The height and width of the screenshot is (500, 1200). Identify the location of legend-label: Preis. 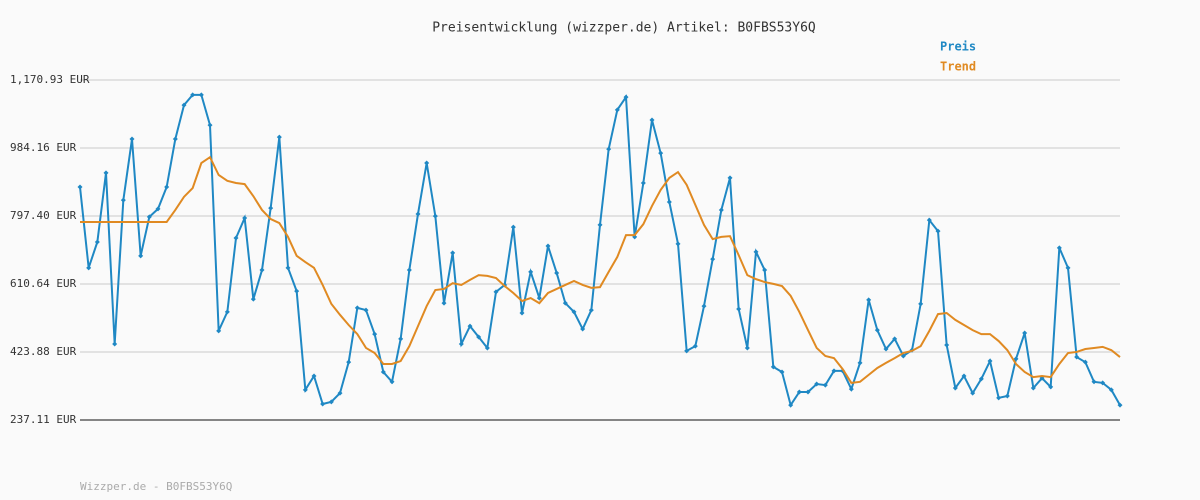
(958, 47).